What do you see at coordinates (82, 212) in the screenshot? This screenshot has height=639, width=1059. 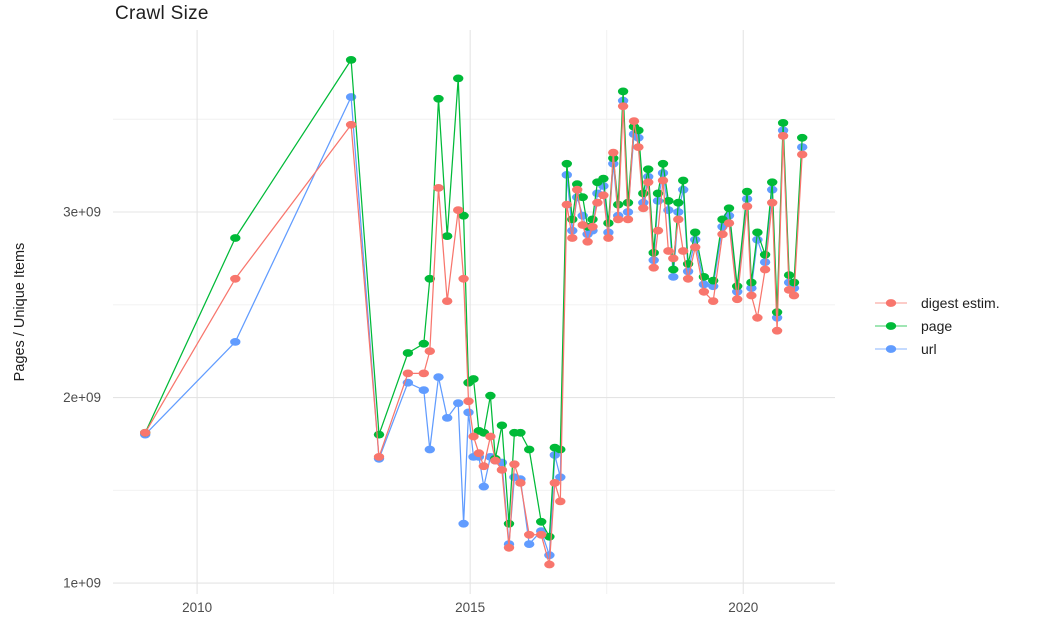 I see `y-tick-label: 3e+09` at bounding box center [82, 212].